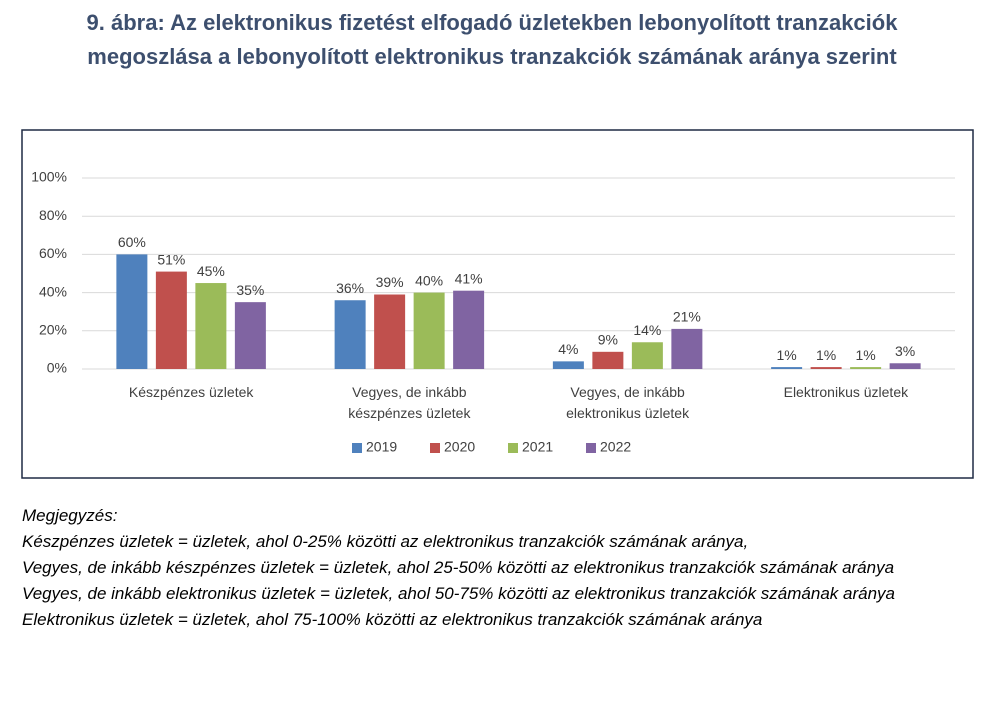 Image resolution: width=985 pixels, height=701 pixels. I want to click on legend-label: 2022, so click(615, 447).